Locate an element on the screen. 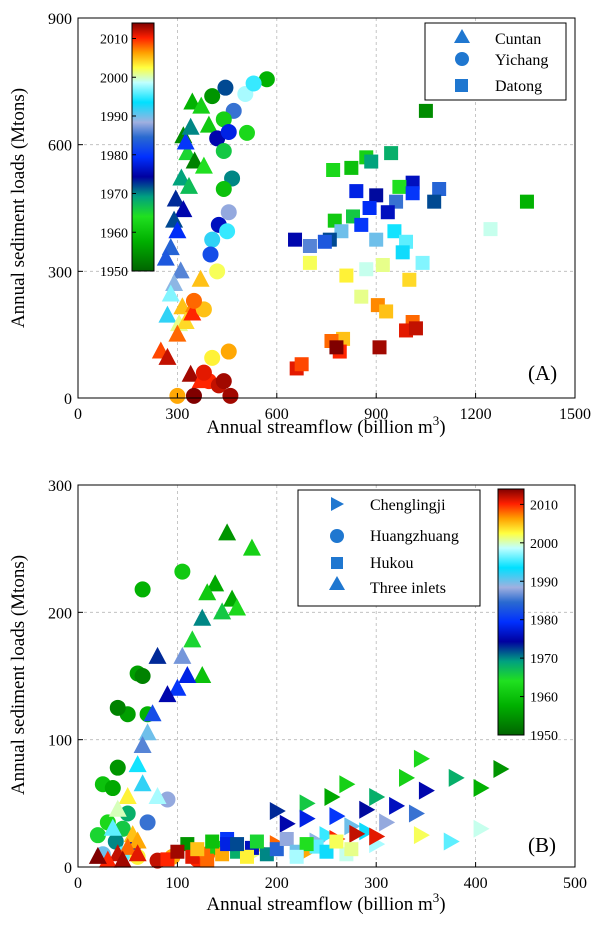 The image size is (603, 928). legend-box-a is located at coordinates (495, 61).